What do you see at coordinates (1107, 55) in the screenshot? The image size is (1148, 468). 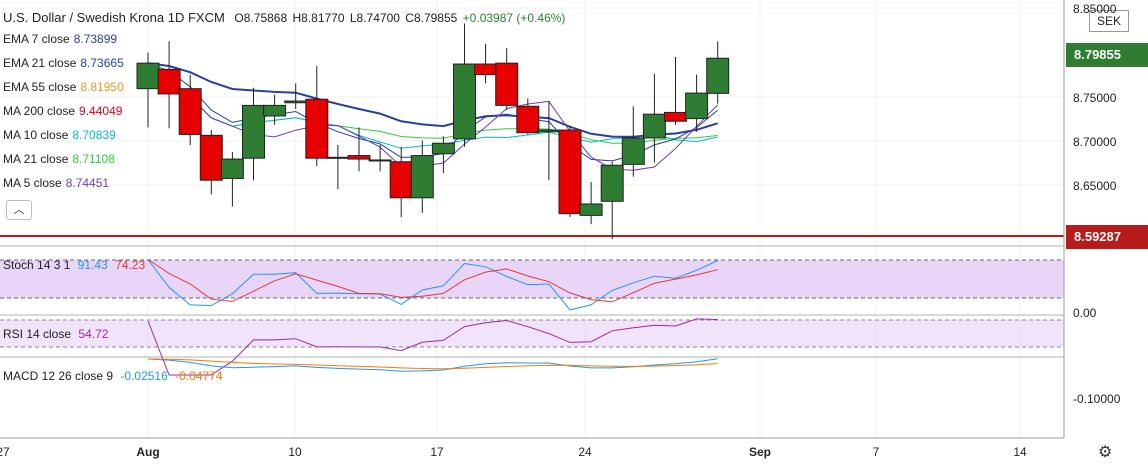 I see `last-price-tag: 8.79855` at bounding box center [1107, 55].